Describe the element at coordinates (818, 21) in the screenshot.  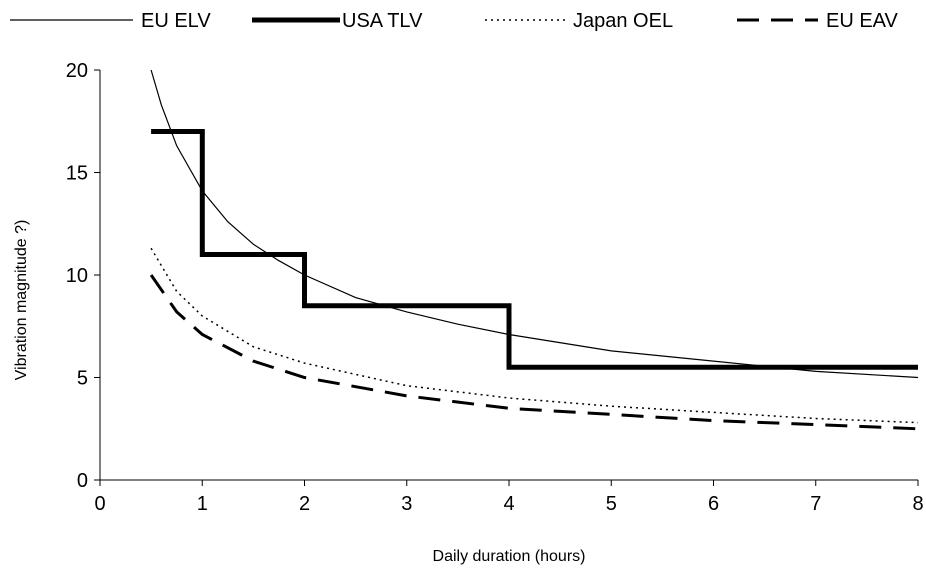
I see `legend-item: EU EAV` at that location.